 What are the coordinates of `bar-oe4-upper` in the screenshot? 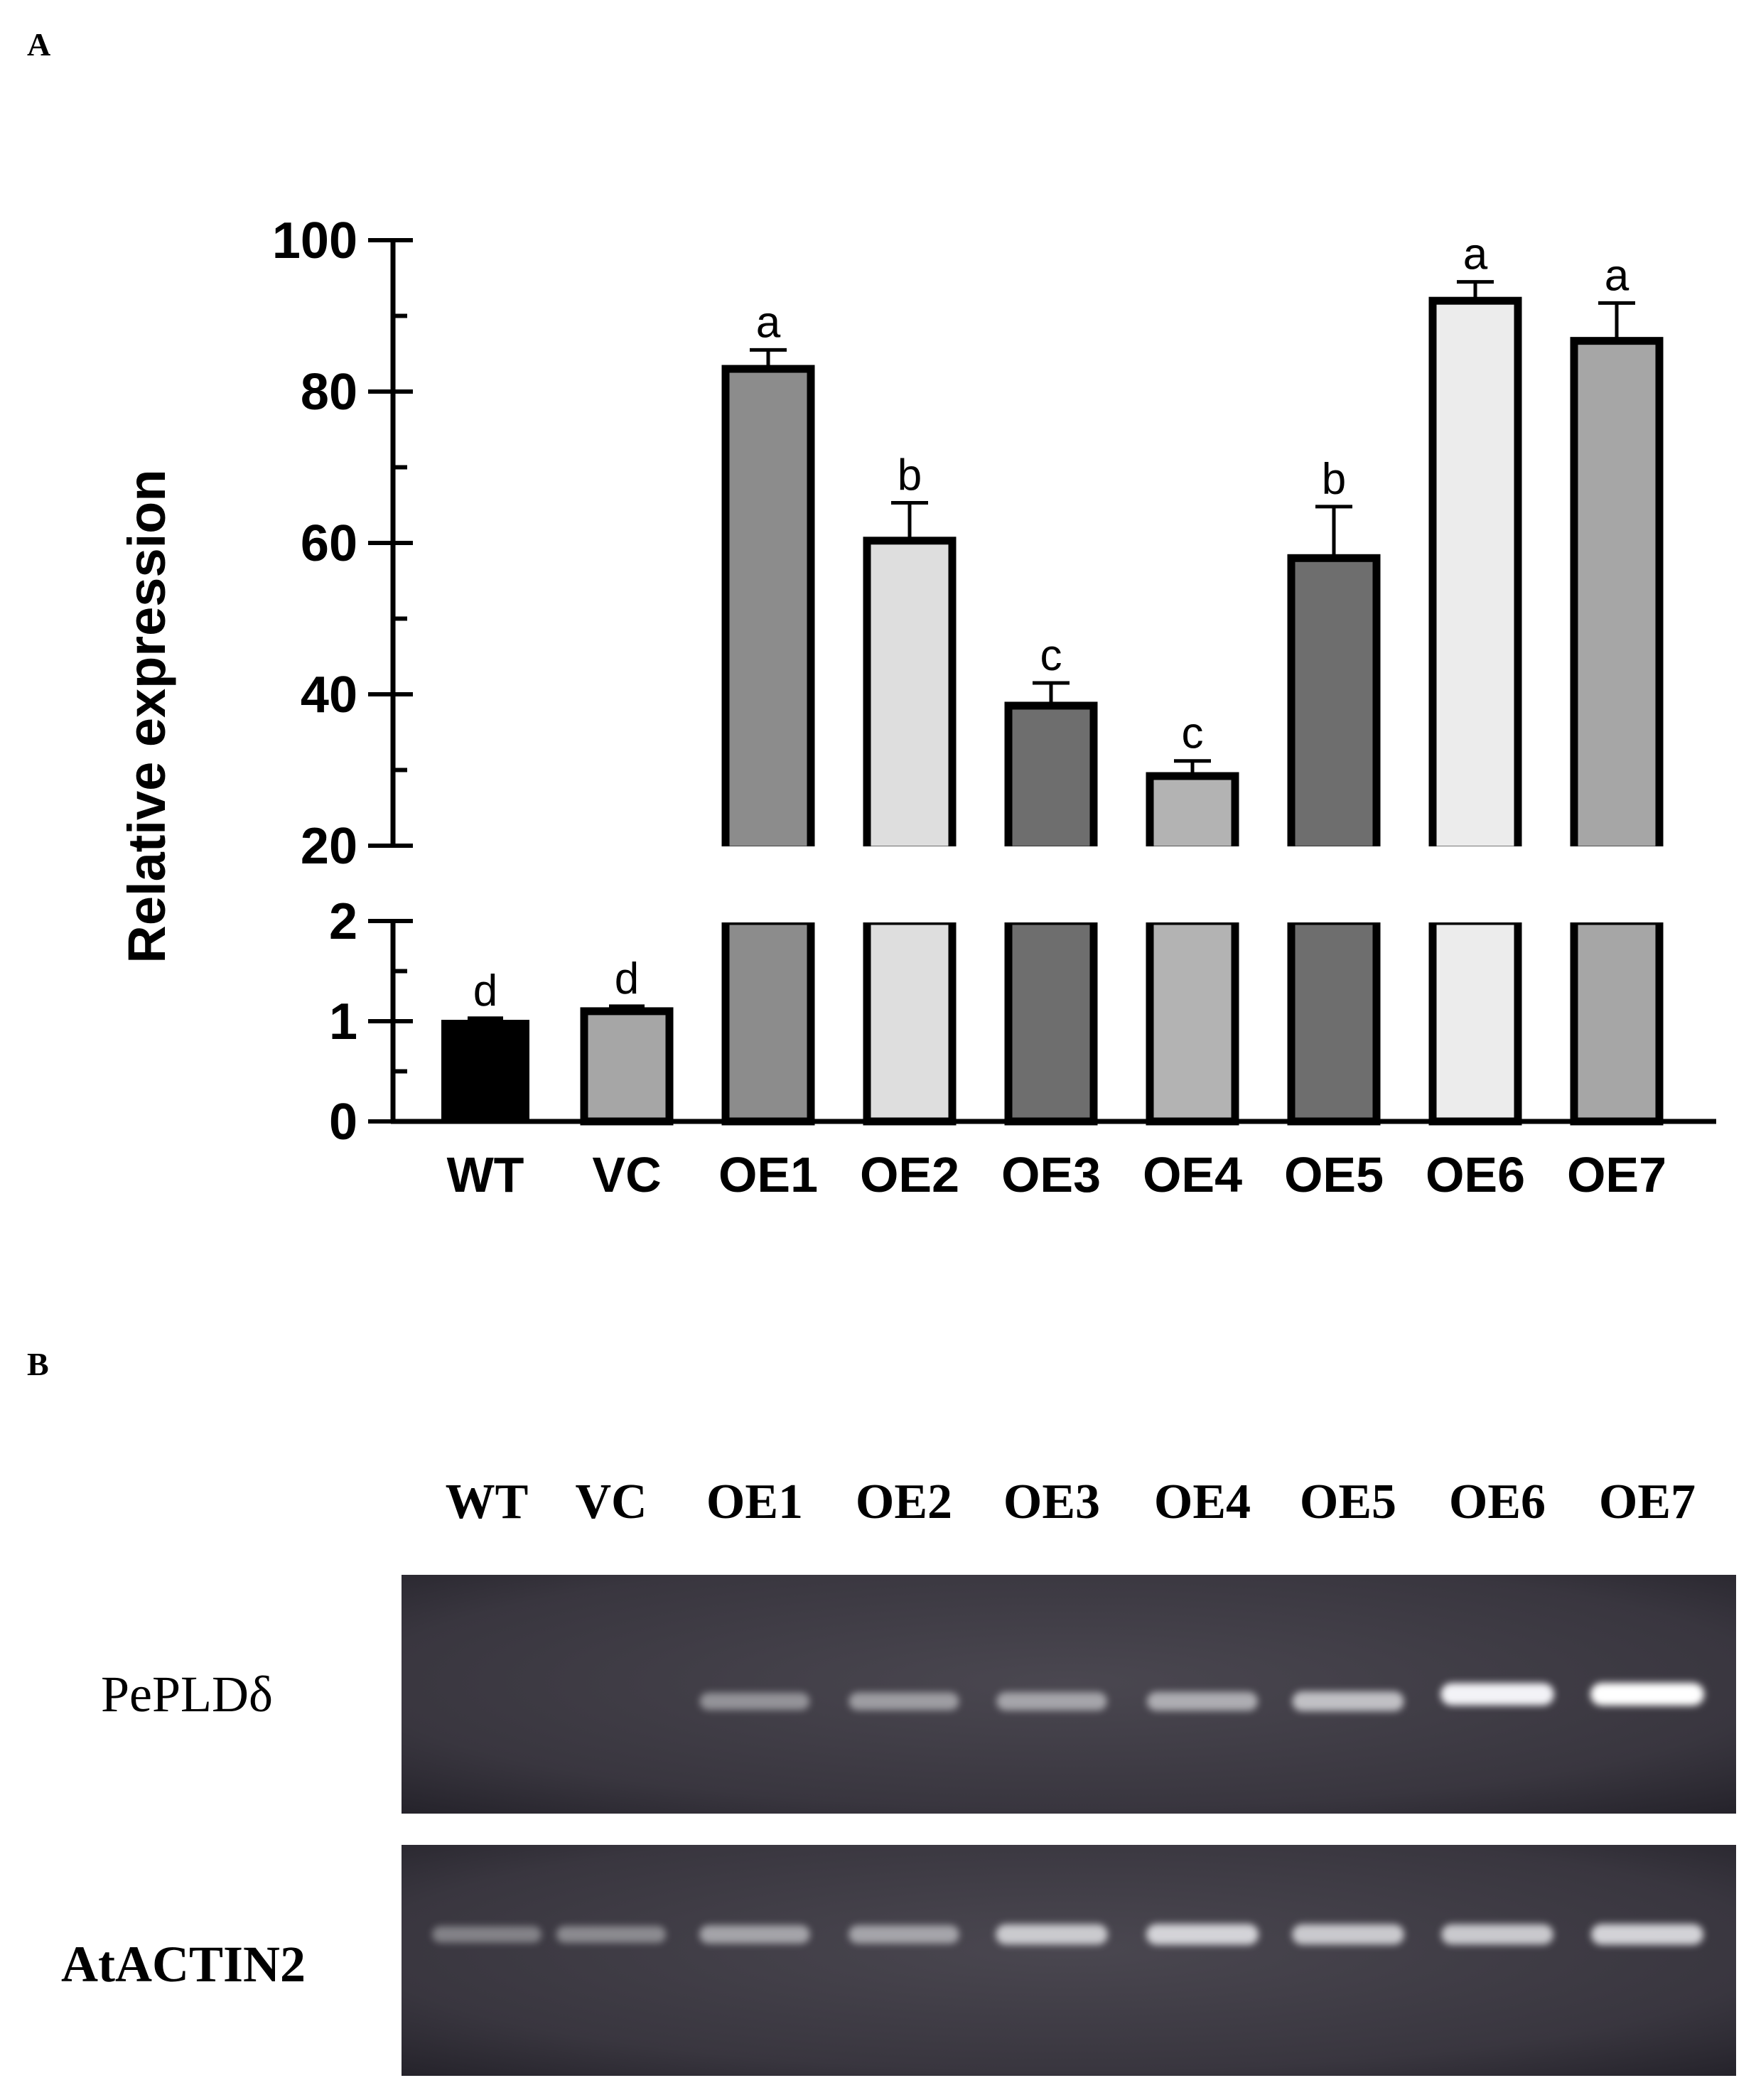 It's located at (1192, 813).